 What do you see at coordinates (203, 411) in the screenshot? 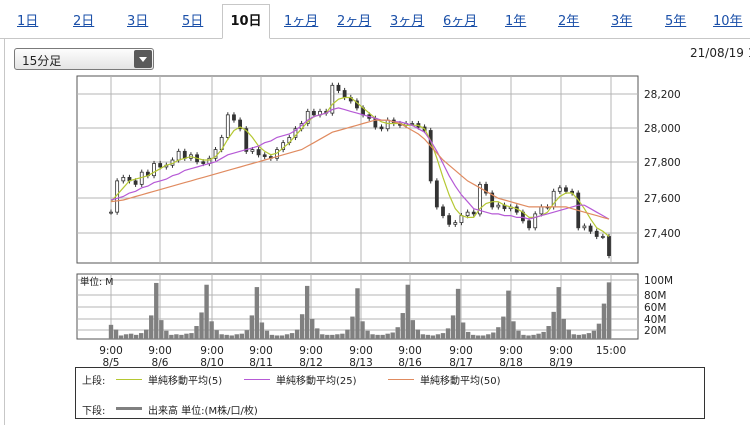
I see `legend-volume-label: 出来高 単位:(M株/口/枚)` at bounding box center [203, 411].